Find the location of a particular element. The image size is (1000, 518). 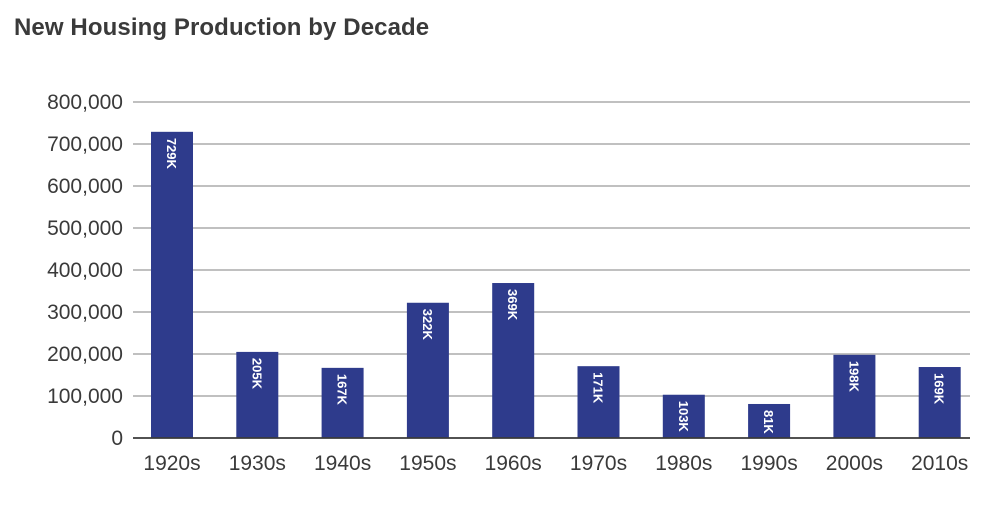

x-tick-label: 1930s is located at coordinates (257, 463).